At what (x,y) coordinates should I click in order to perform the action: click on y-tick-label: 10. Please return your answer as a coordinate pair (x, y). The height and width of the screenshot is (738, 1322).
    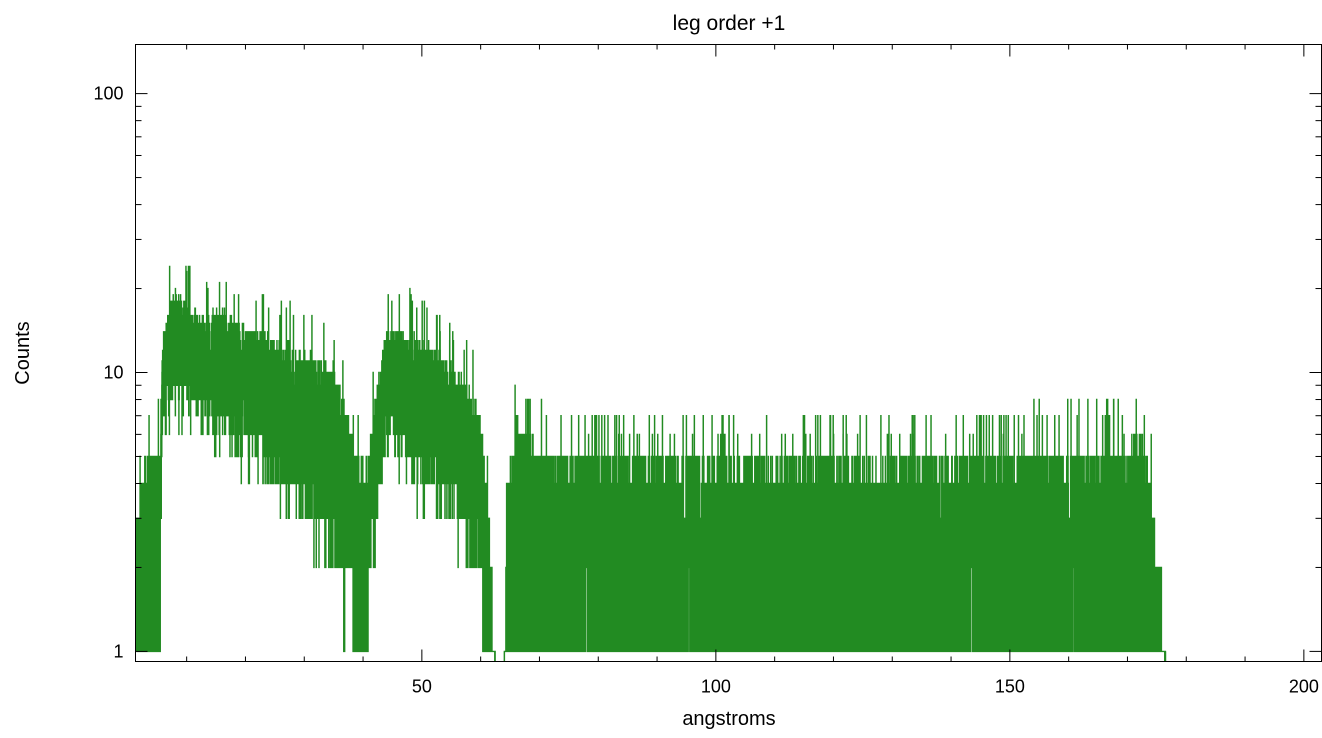
    Looking at the image, I should click on (113, 373).